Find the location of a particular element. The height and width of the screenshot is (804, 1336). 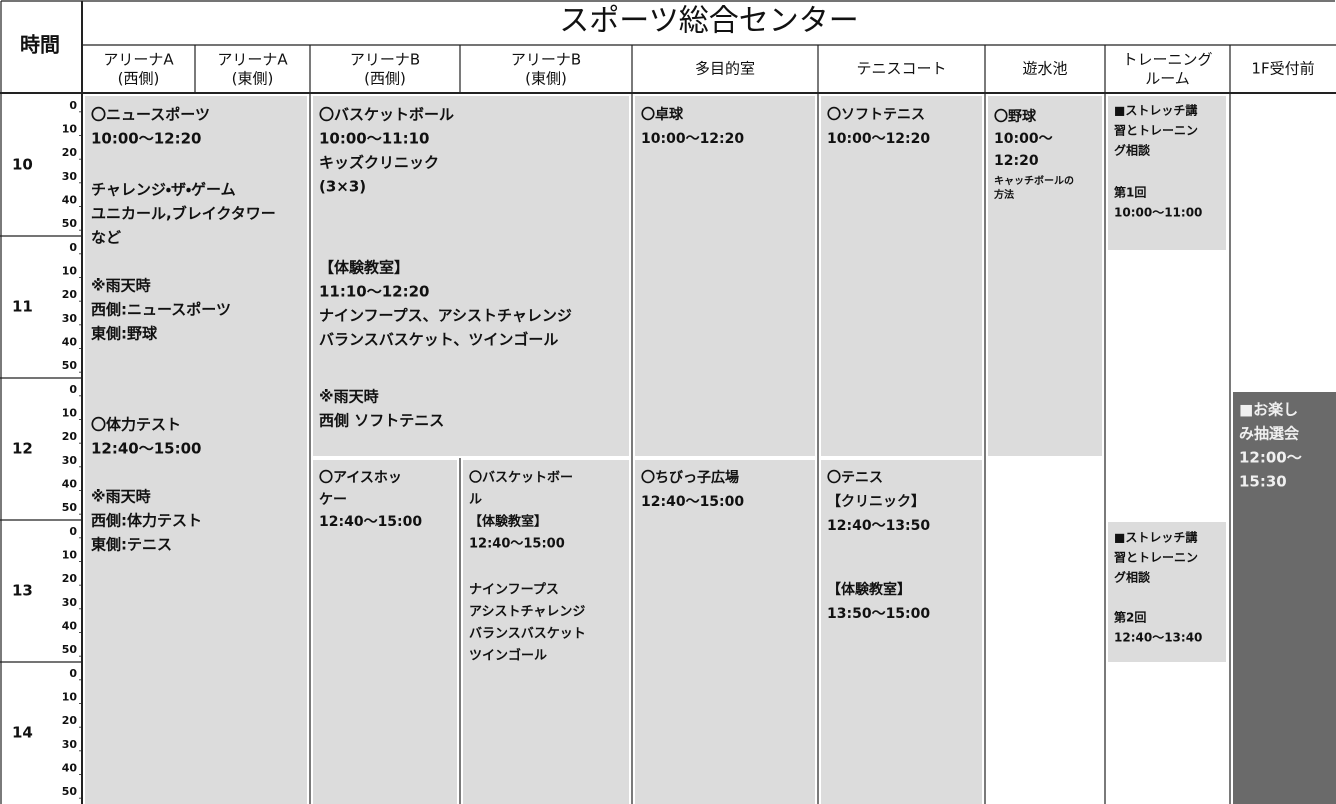

title: スポーツ総合センター is located at coordinates (708, 21).